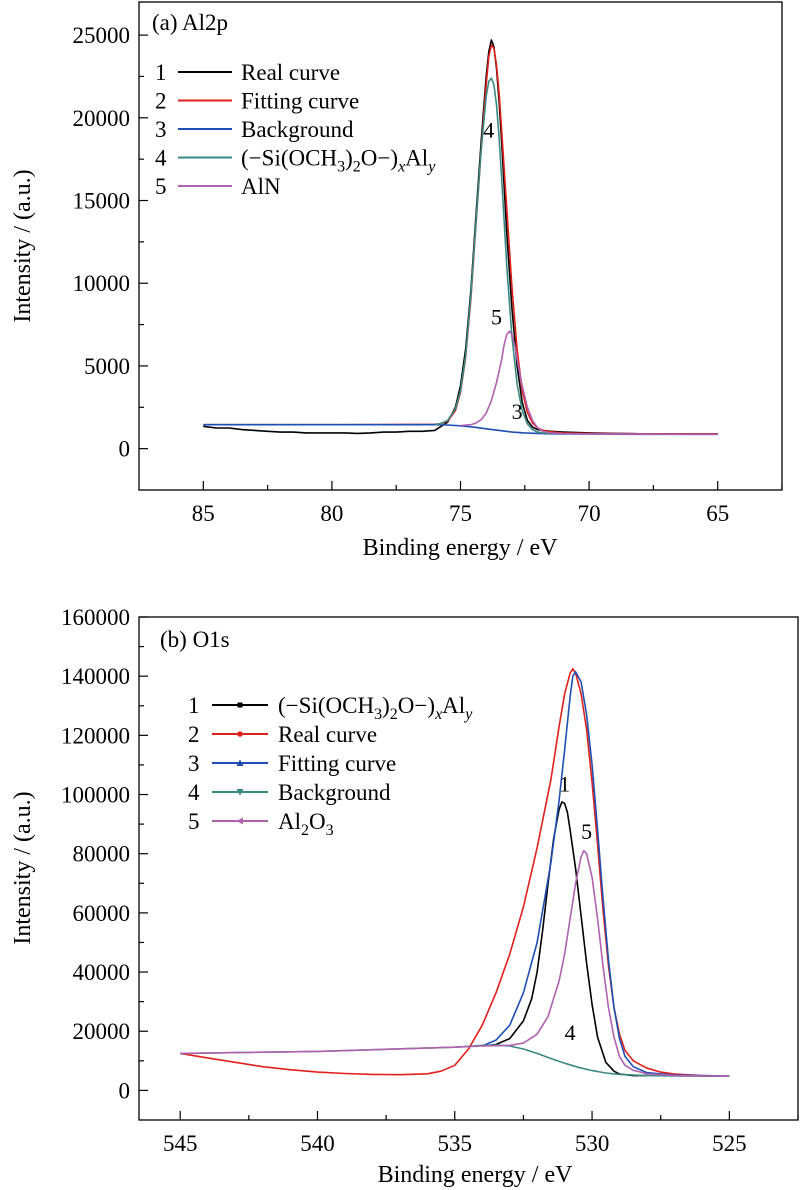 This screenshot has height=1190, width=800. Describe the element at coordinates (102, 283) in the screenshot. I see `y-tick-label: 10000` at that location.